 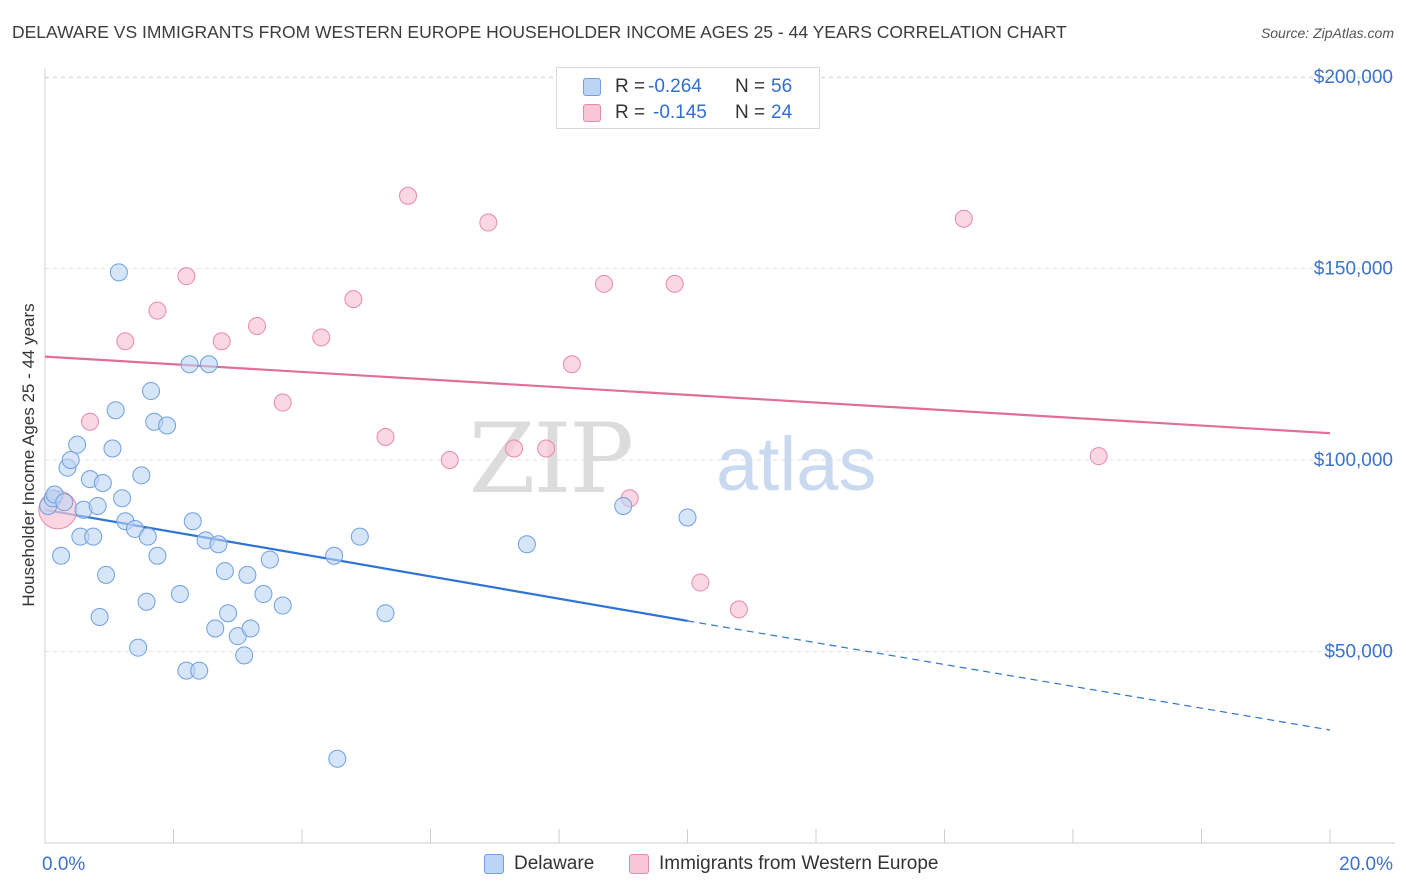 I want to click on legend-swatch-delaware, so click(x=592, y=87).